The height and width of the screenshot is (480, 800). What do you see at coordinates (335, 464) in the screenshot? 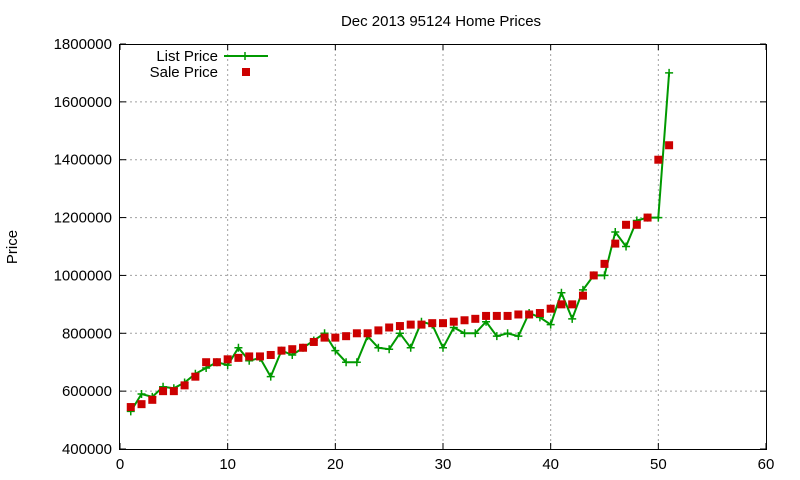
I see `x-tick-label: 20` at bounding box center [335, 464].